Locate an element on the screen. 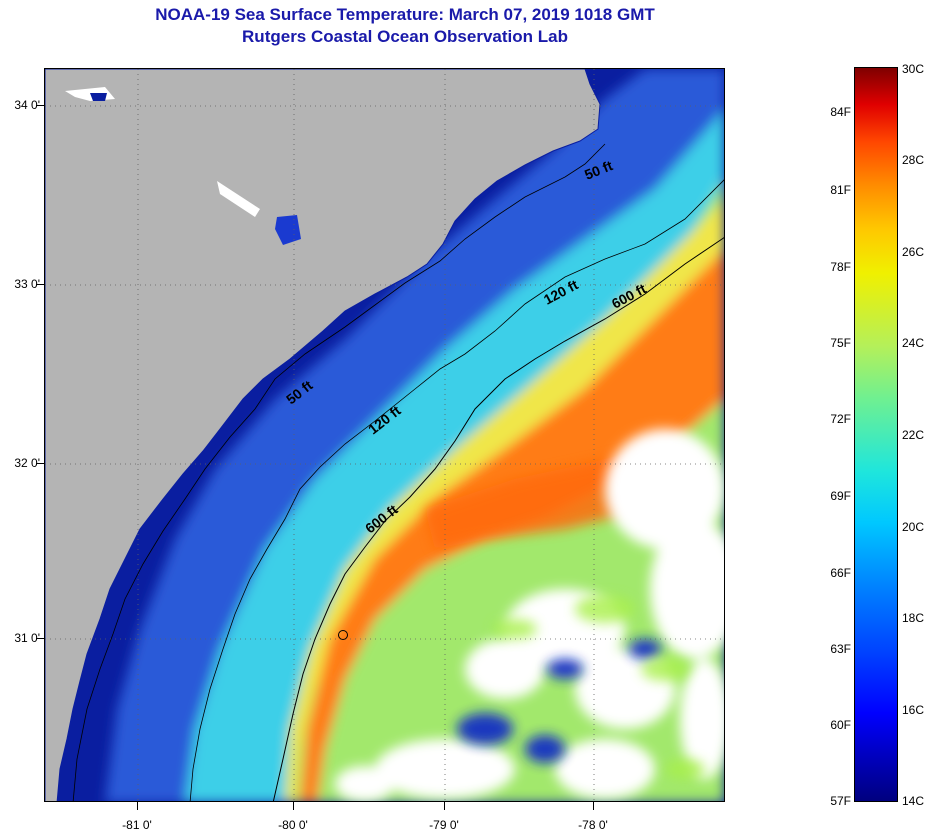 Image resolution: width=936 pixels, height=832 pixels. colorbar-f-57: 57F is located at coordinates (840, 801).